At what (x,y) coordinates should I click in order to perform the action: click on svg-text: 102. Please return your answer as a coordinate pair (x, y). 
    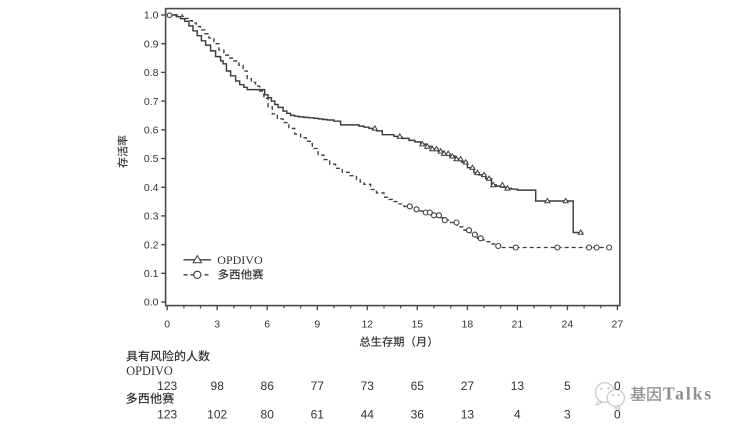
    Looking at the image, I should click on (217, 414).